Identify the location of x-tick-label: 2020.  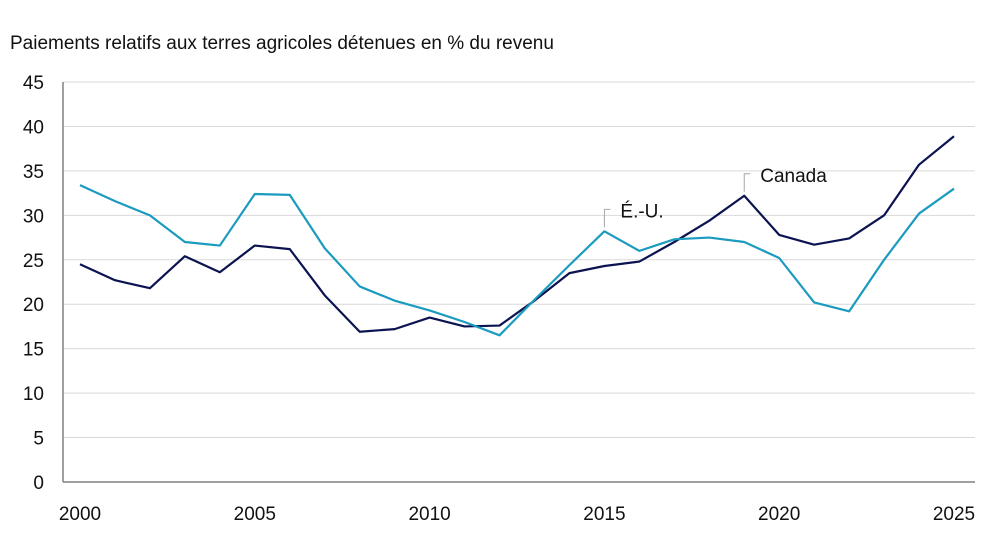
(779, 514).